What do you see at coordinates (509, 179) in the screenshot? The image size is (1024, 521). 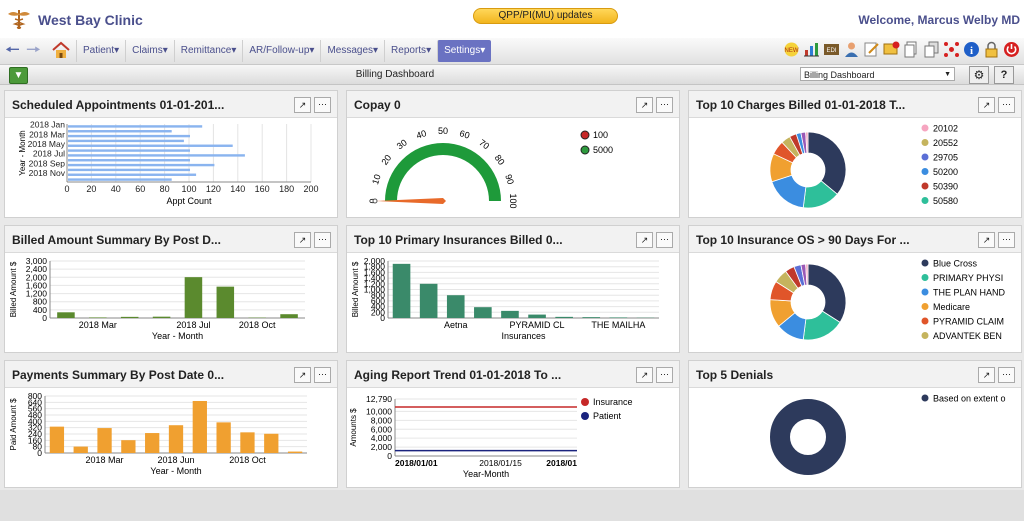 I see `tick-label: 90` at bounding box center [509, 179].